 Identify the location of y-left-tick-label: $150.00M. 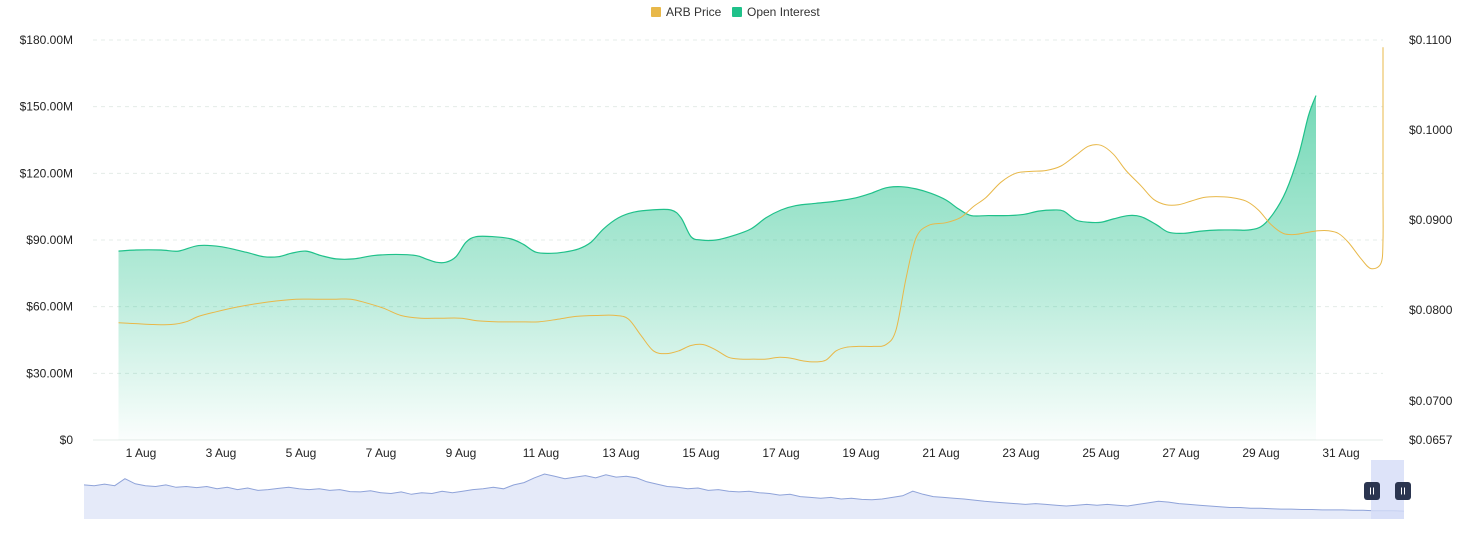
(46, 107).